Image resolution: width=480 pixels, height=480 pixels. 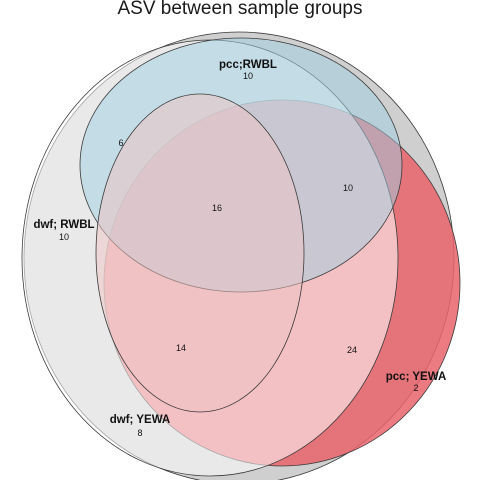 I want to click on set-label-pcc-rwbl: pcc;RWBL, so click(x=248, y=65).